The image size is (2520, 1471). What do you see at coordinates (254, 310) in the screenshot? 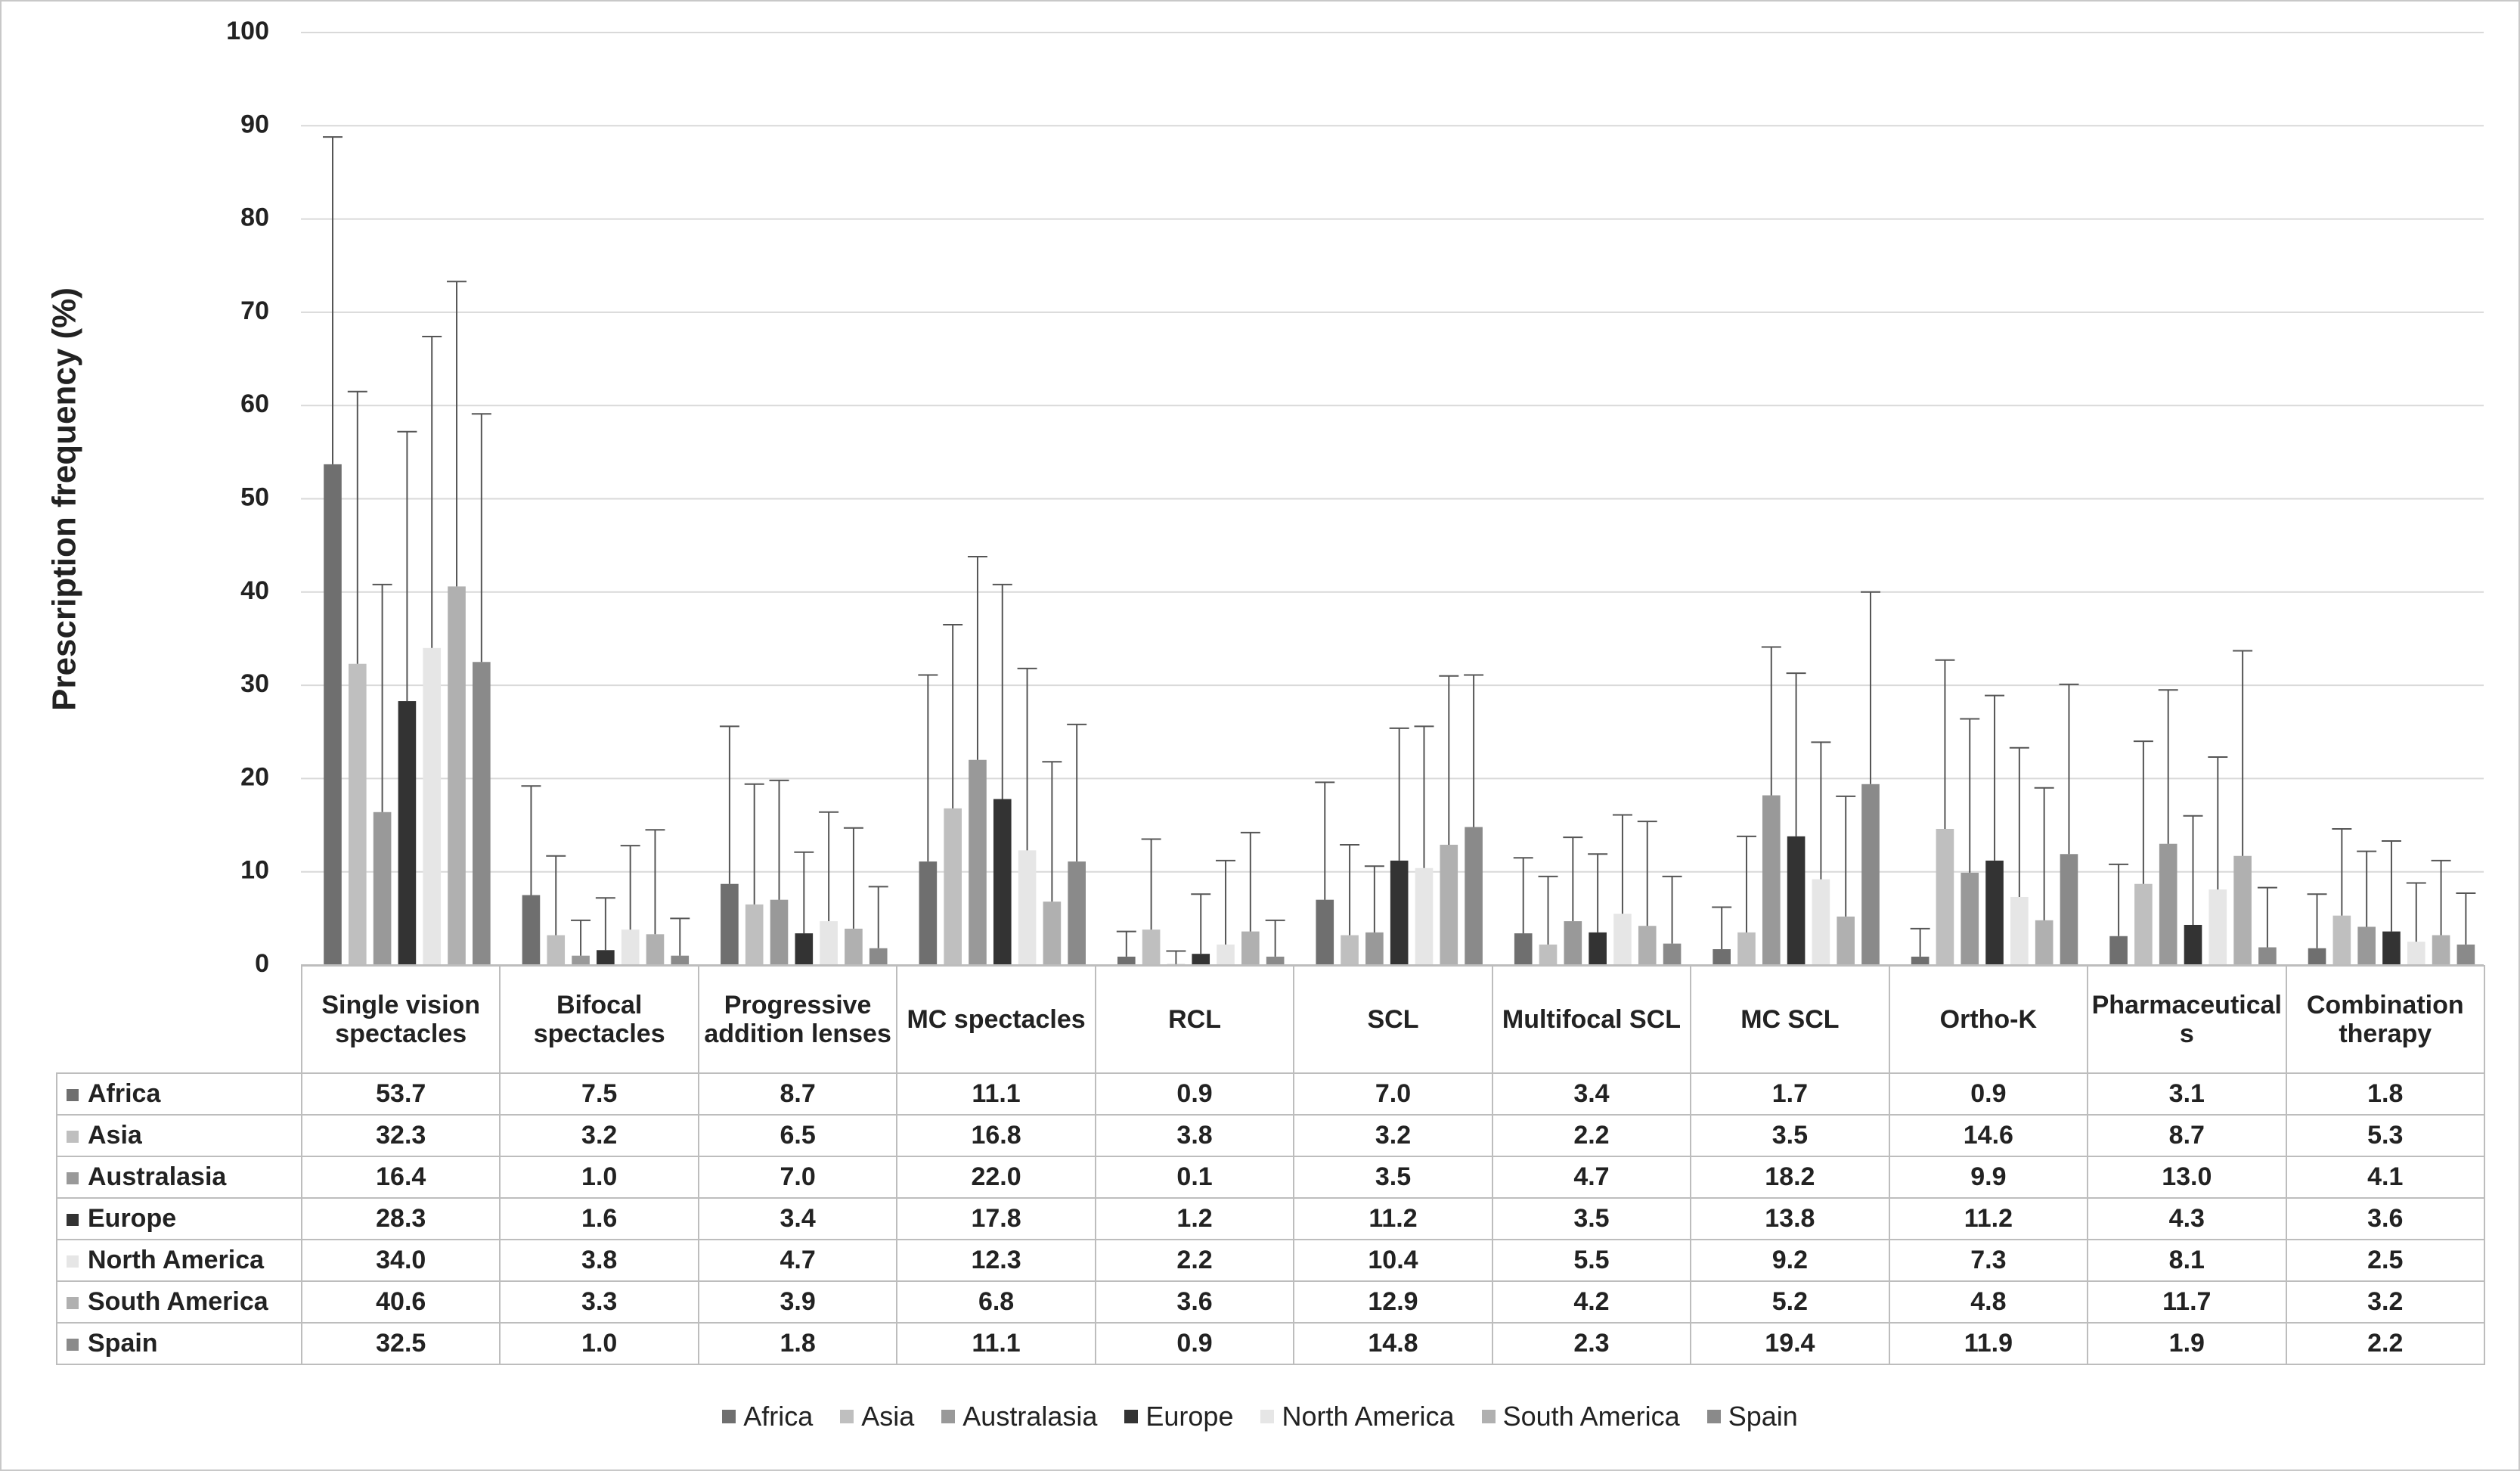
I see `y-tick-label: 70` at bounding box center [254, 310].